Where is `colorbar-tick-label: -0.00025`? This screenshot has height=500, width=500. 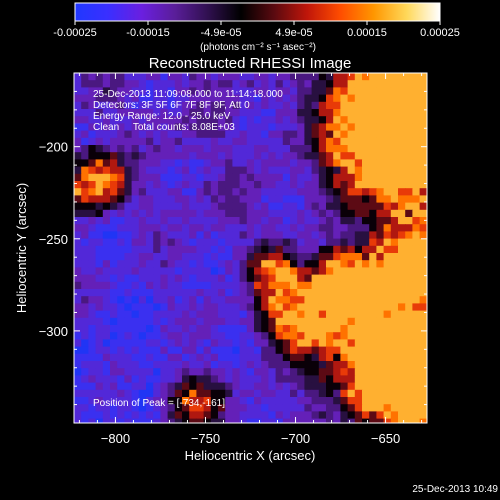 colorbar-tick-label: -0.00025 is located at coordinates (74, 33).